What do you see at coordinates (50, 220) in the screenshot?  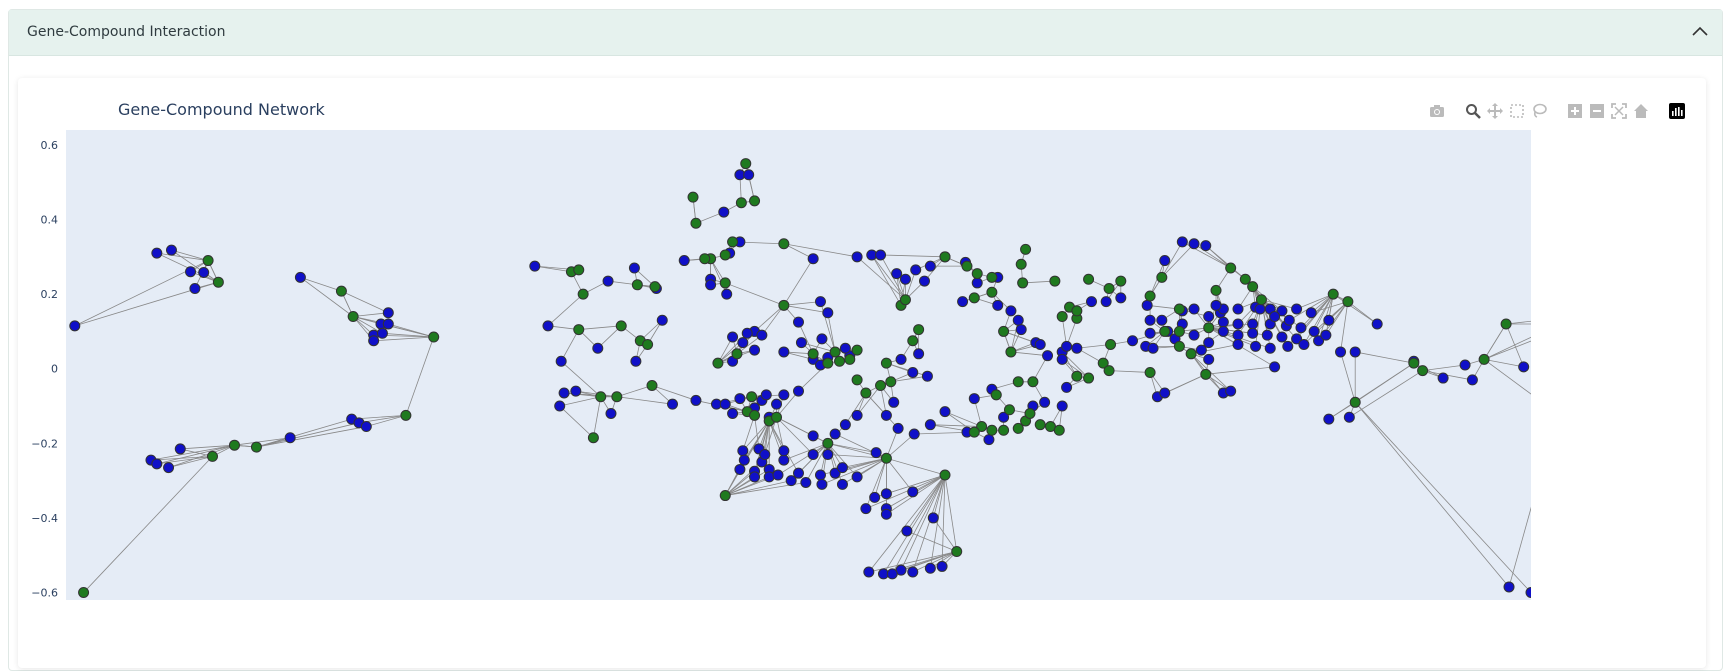 I see `y-tick-label: 0.4` at bounding box center [50, 220].